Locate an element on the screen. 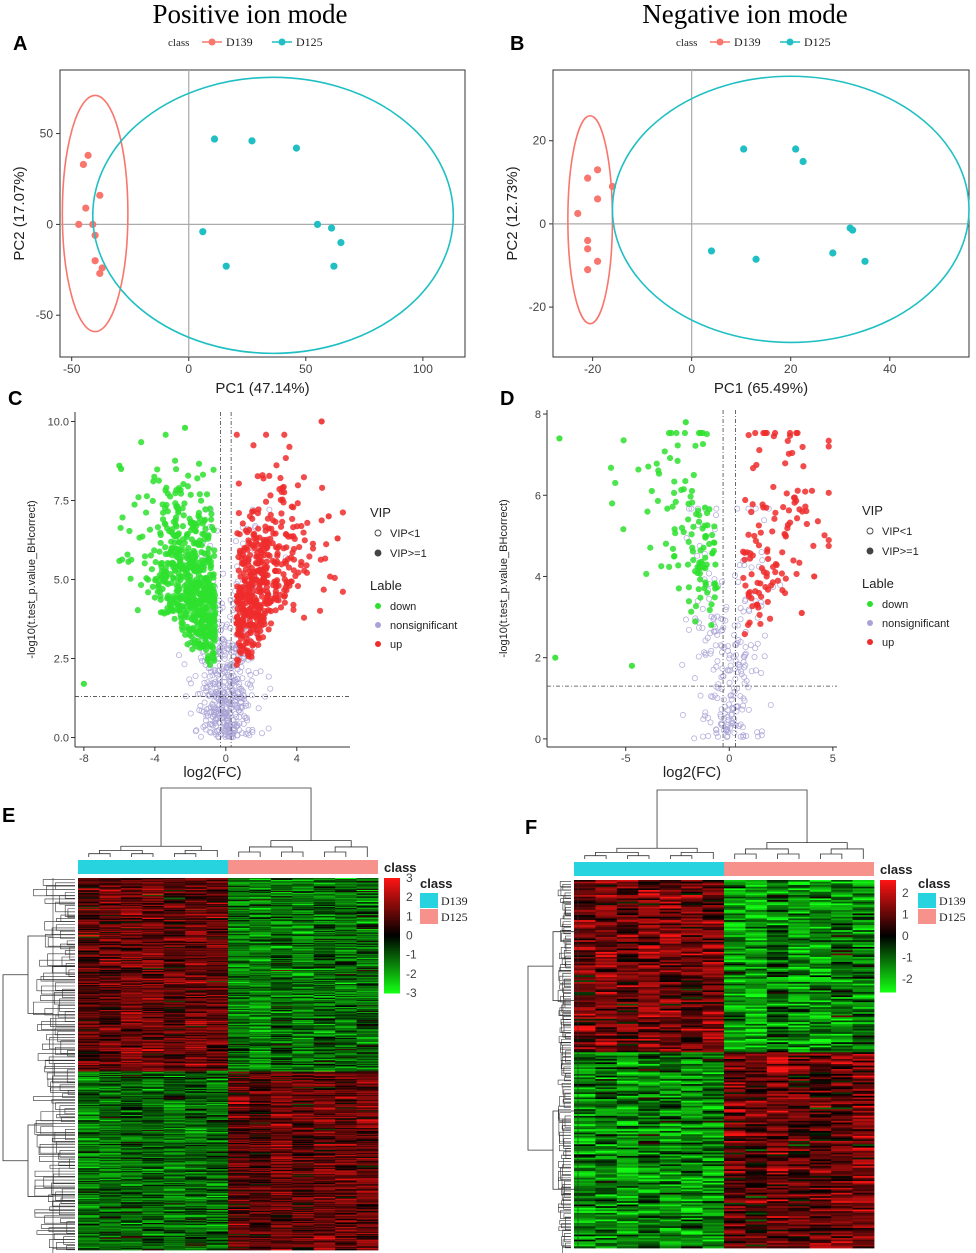  legend-label: nonsignificant is located at coordinates (423, 626).